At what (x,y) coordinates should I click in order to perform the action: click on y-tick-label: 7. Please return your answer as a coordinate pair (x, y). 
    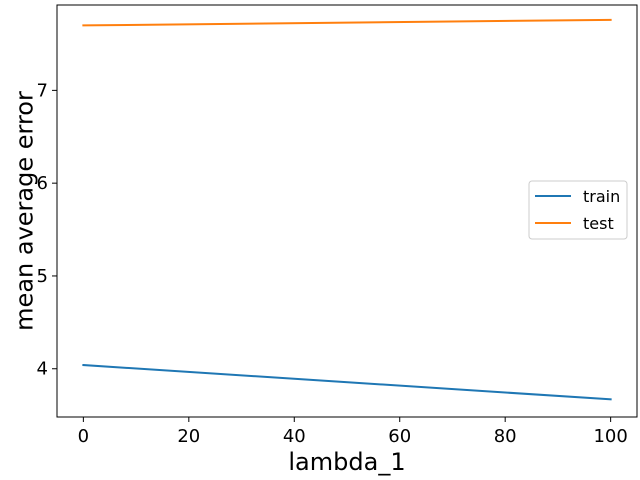
    Looking at the image, I should click on (42, 90).